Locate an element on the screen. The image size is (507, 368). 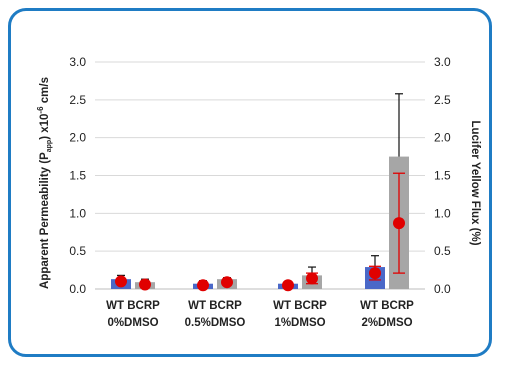
category-label-line2: 1%DMSO is located at coordinates (299, 323).